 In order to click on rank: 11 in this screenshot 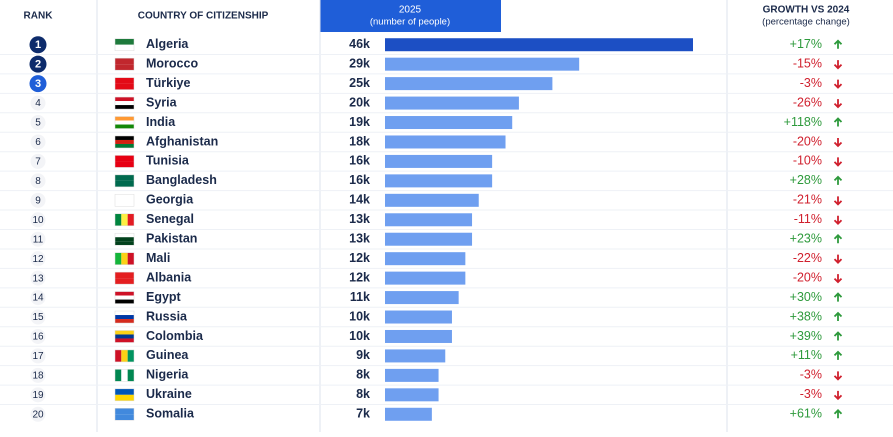, I will do `click(38, 239)`.